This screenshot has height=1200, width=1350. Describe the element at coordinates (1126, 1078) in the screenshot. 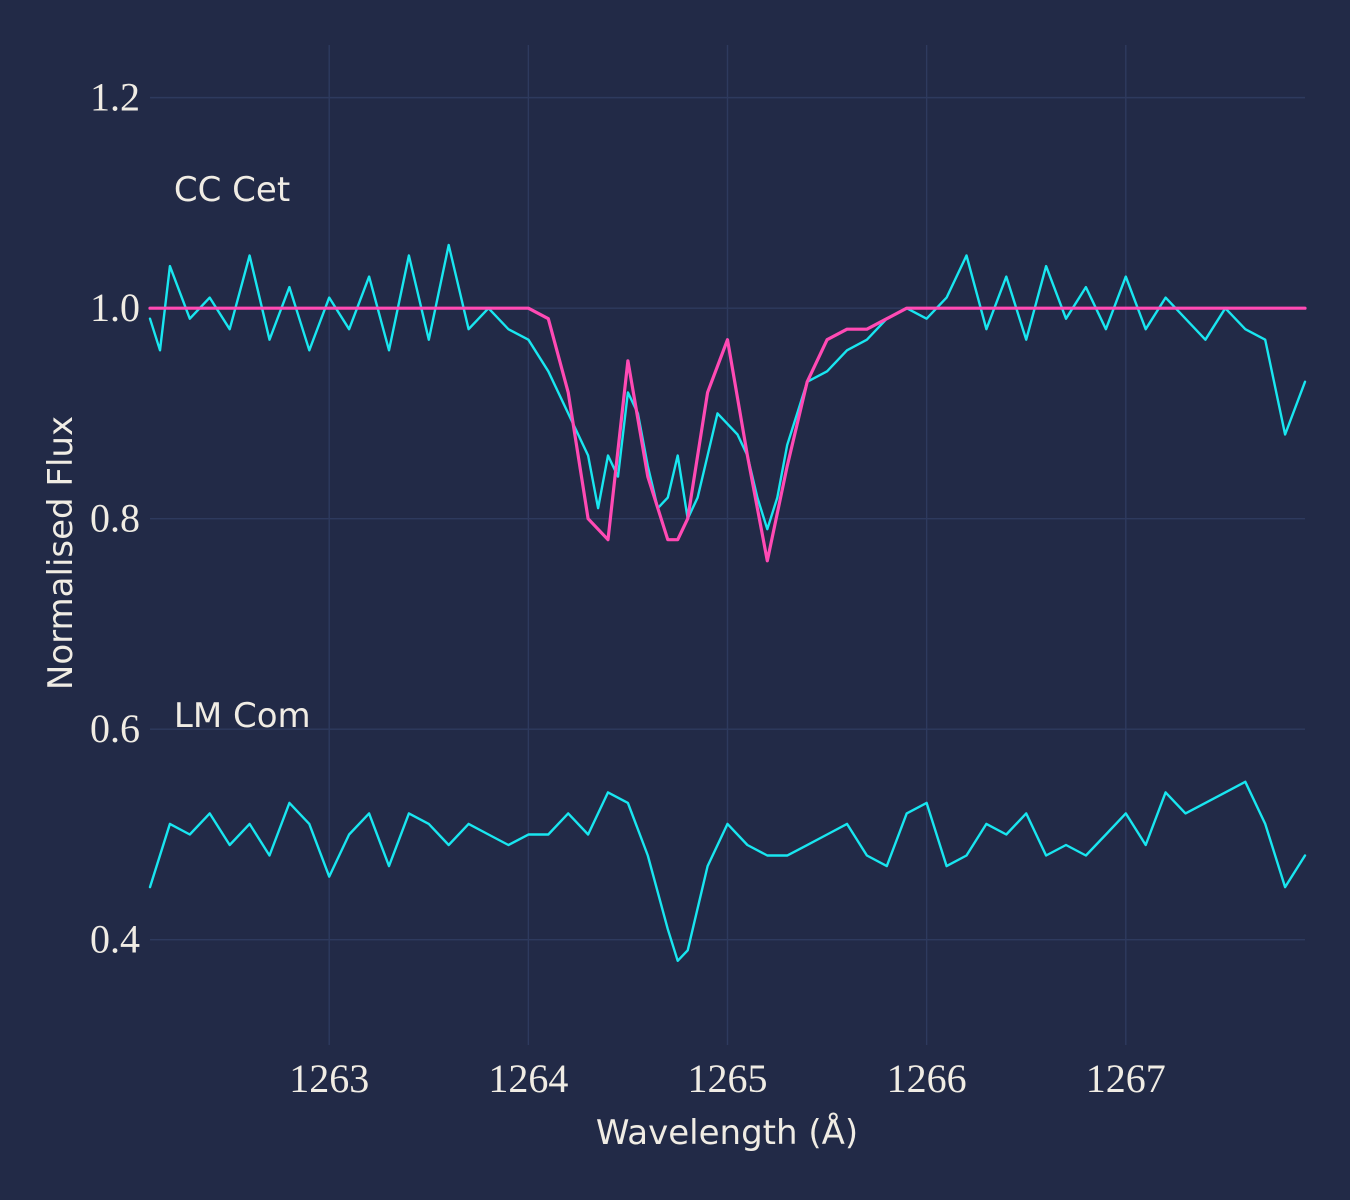

I see `x-tick-label: 1267` at that location.